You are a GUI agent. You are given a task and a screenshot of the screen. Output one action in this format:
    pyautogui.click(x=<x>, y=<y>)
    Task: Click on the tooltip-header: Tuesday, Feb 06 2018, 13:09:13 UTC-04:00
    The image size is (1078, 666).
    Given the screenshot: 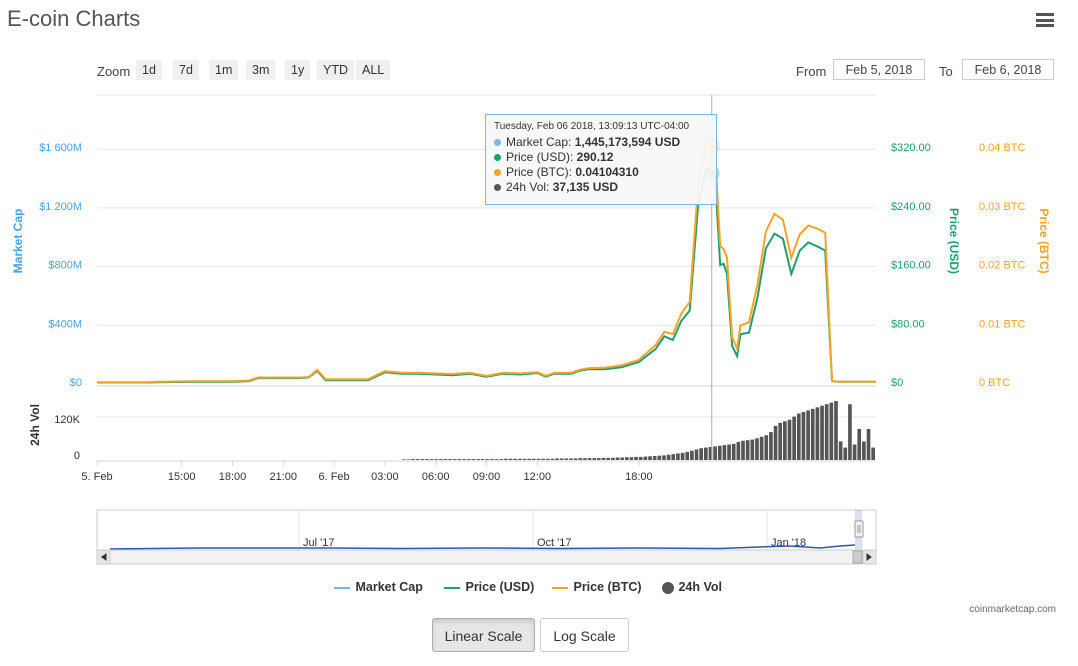 What is the action you would take?
    pyautogui.click(x=592, y=126)
    